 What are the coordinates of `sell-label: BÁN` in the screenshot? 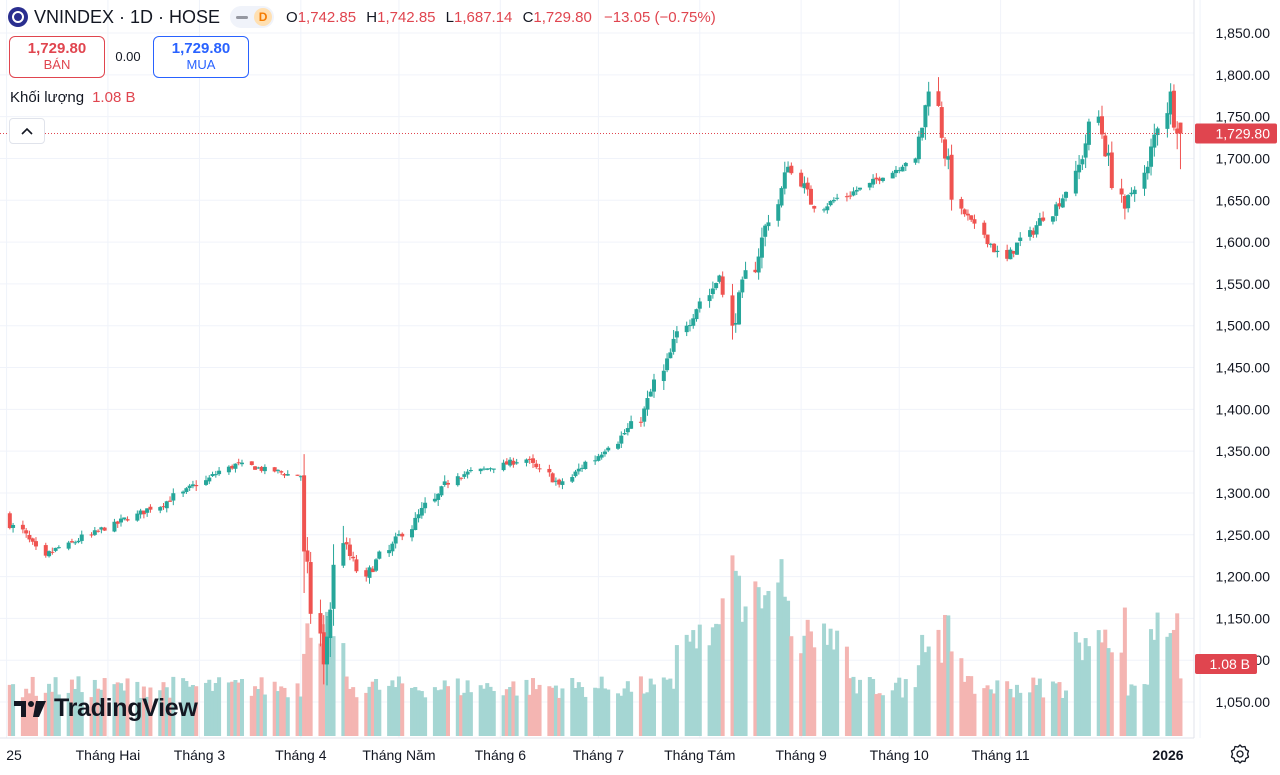 It's located at (57, 64).